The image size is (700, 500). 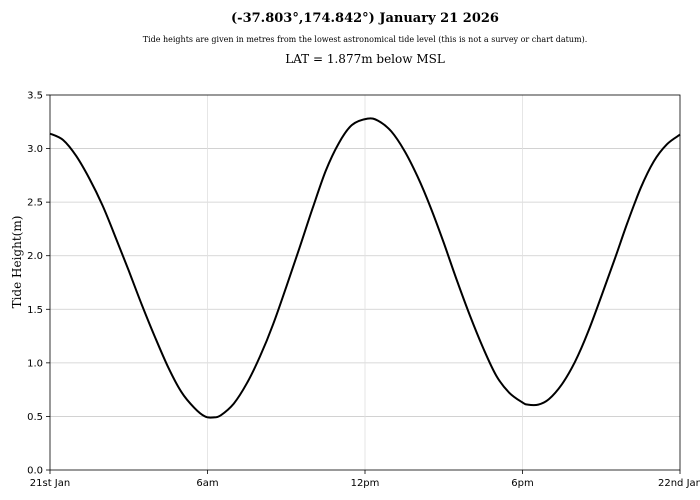 What do you see at coordinates (365, 59) in the screenshot?
I see `lat-note: LAT = 1.877m below MSL` at bounding box center [365, 59].